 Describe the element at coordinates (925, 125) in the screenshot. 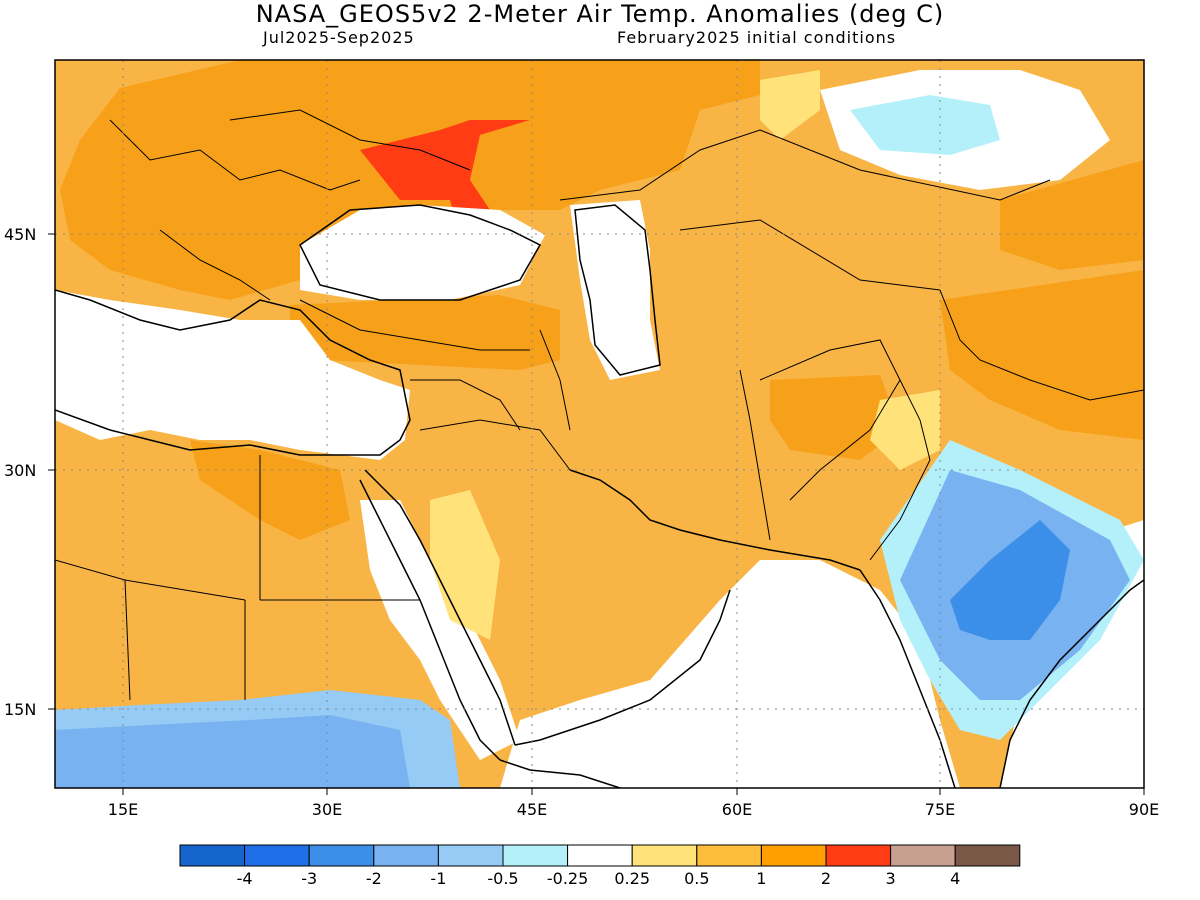

I see `cool-siberia-light` at that location.